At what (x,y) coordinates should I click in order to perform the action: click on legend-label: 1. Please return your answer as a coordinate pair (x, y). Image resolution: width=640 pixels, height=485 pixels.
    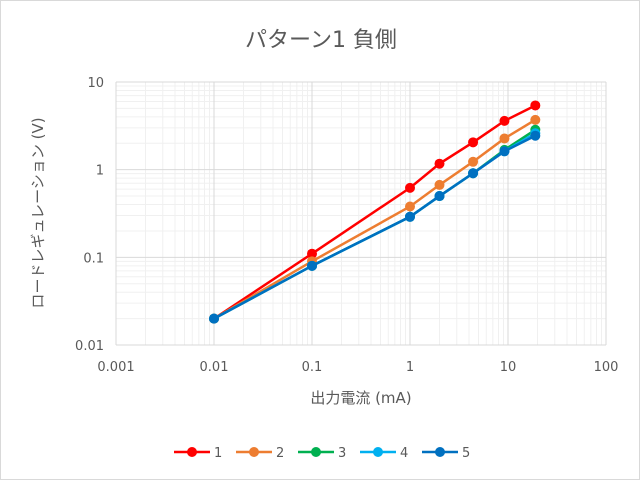
    Looking at the image, I should click on (218, 453).